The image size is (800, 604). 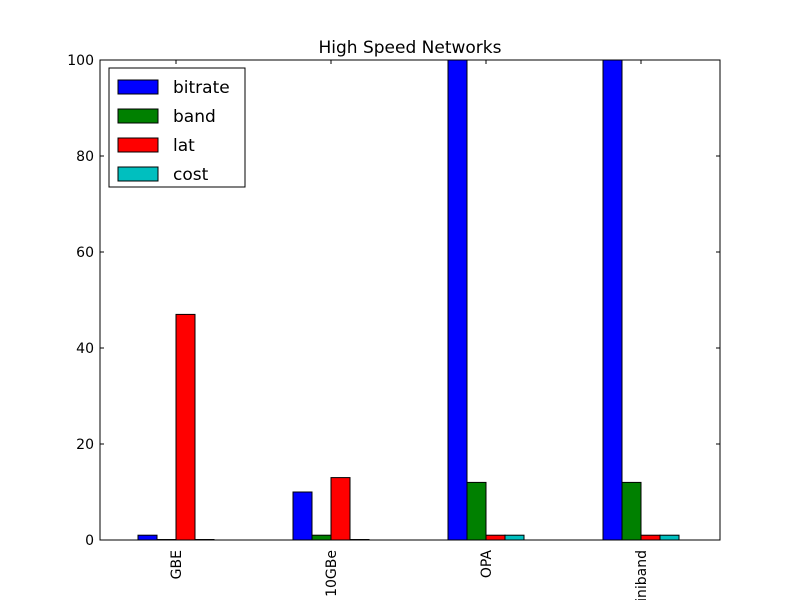 What do you see at coordinates (177, 127) in the screenshot?
I see `legend: bitrate band lat cost` at bounding box center [177, 127].